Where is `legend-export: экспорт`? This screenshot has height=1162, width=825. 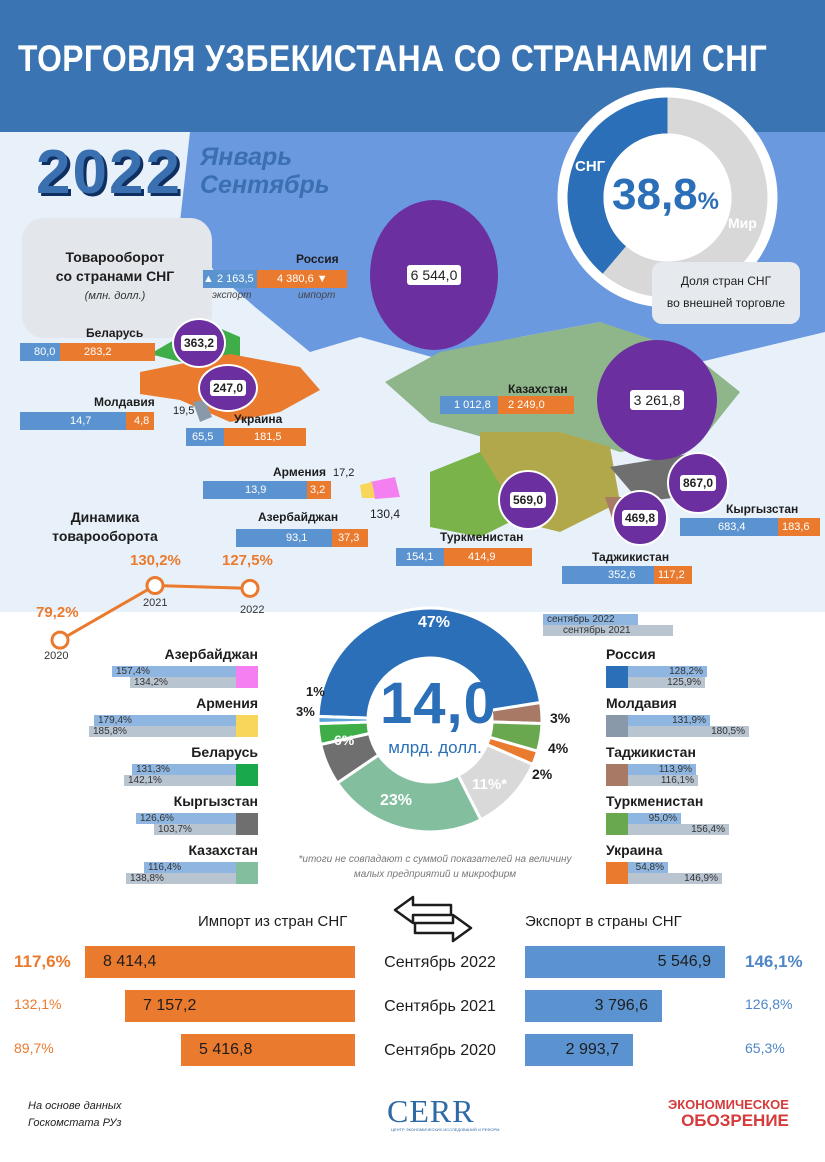
legend-export: экспорт is located at coordinates (232, 295).